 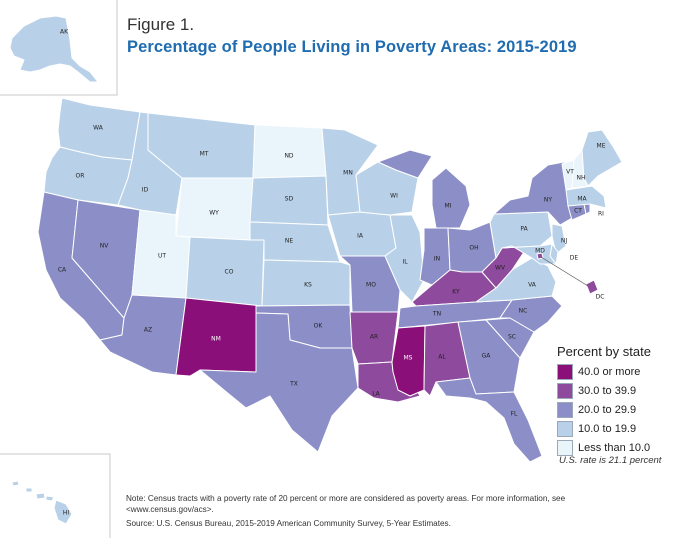 What do you see at coordinates (564, 241) in the screenshot?
I see `state-label-NJ: NJ` at bounding box center [564, 241].